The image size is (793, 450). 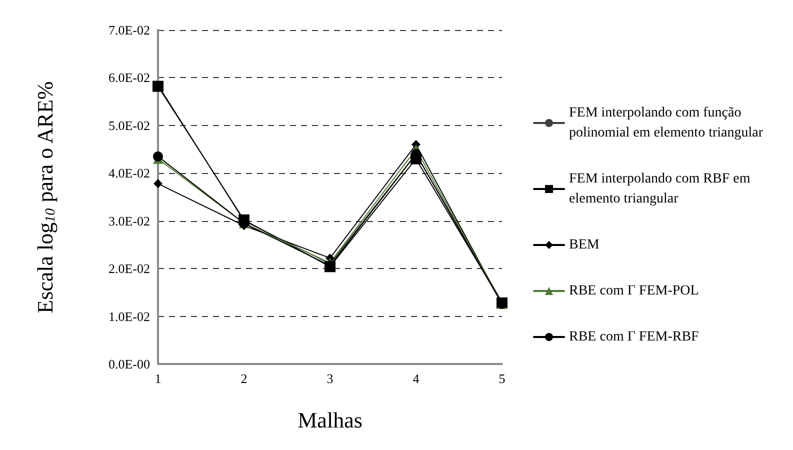 I want to click on y-tick-label: 7.0E-02, so click(x=129, y=30).